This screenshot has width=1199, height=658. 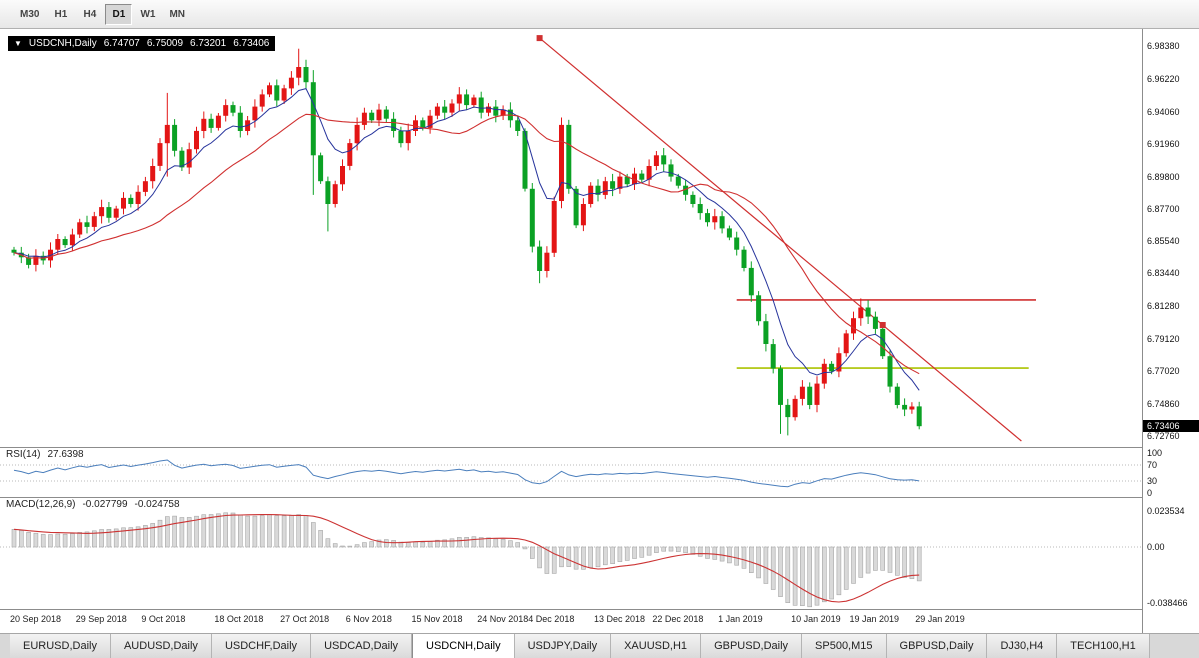 What do you see at coordinates (1163, 78) in the screenshot?
I see `price-tick: 6.96220` at bounding box center [1163, 78].